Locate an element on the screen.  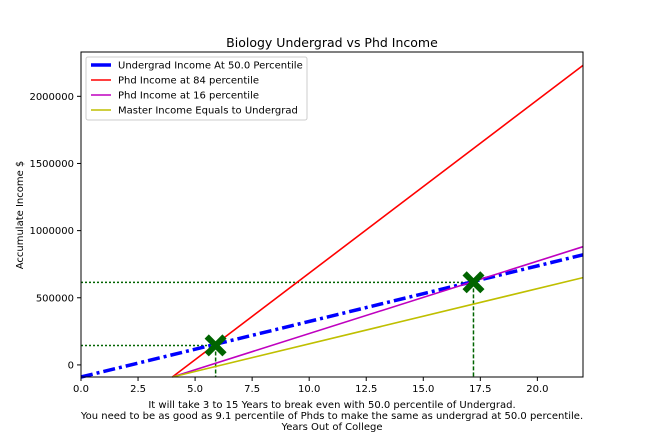
x-tick-label-6: 12.5 is located at coordinates (366, 389).